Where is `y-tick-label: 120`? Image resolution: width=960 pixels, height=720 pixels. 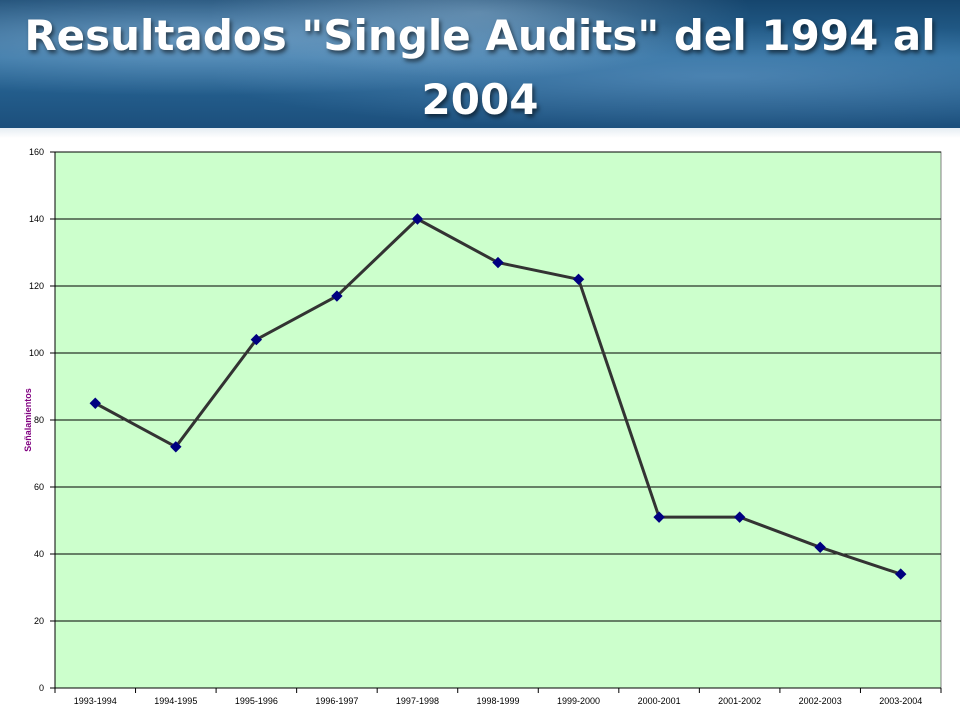 y-tick-label: 120 is located at coordinates (36, 286).